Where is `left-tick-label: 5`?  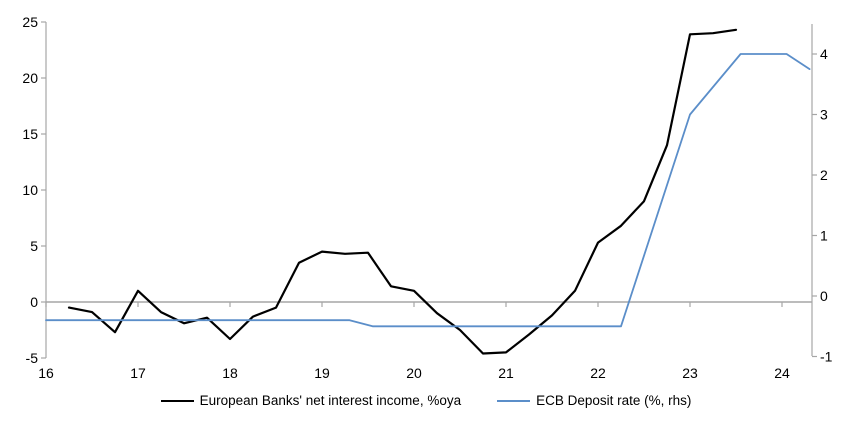
left-tick-label: 5 is located at coordinates (34, 246).